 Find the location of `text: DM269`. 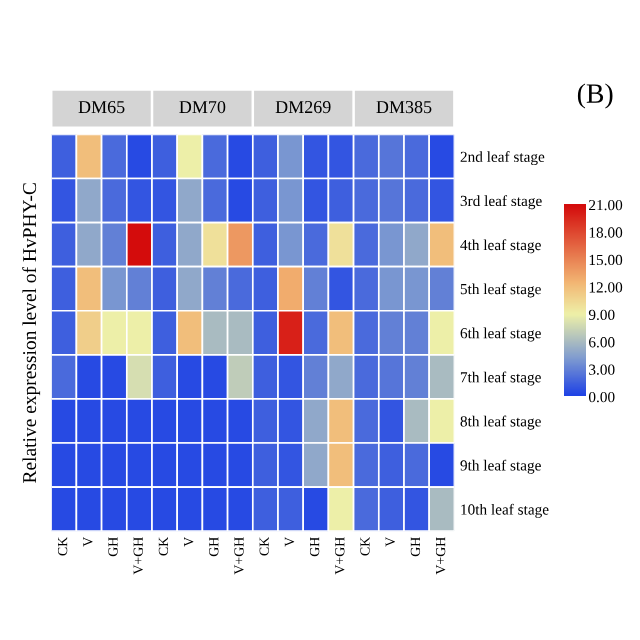

text: DM269 is located at coordinates (303, 107).